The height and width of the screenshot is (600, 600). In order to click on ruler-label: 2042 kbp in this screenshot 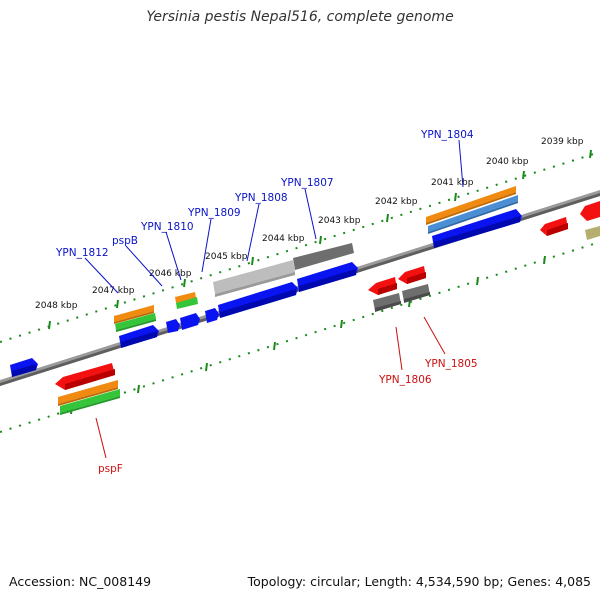, I will do `click(396, 202)`.